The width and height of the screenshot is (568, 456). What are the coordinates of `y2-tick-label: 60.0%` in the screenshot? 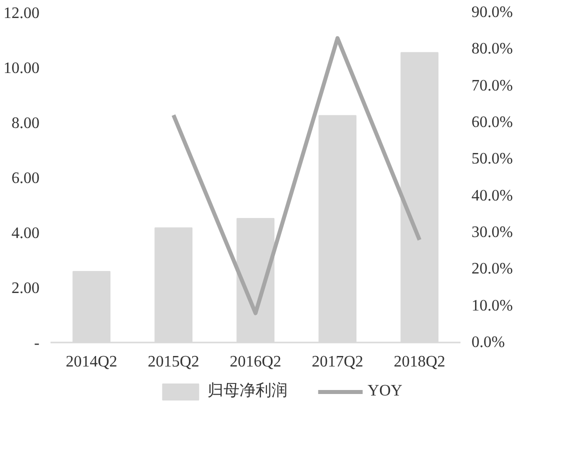 It's located at (492, 122).